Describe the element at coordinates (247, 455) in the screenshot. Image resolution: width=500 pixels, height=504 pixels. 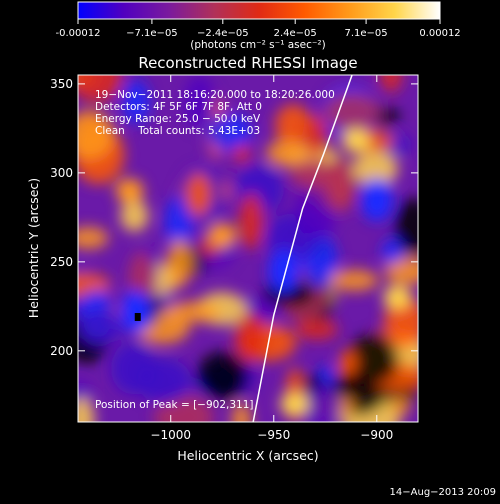
I see `x-axis-label: Heliocentric X (arcsec)` at that location.